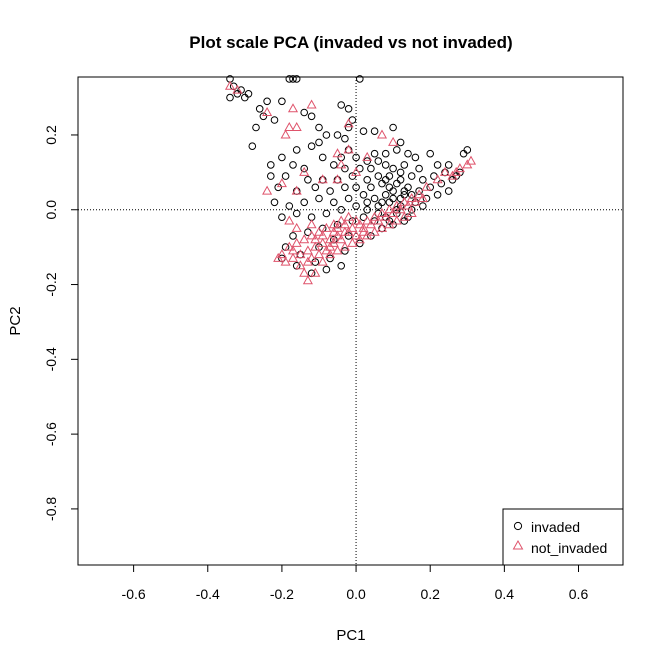 This screenshot has height=664, width=664. What do you see at coordinates (15, 320) in the screenshot?
I see `y-axis-label: PC2` at bounding box center [15, 320].